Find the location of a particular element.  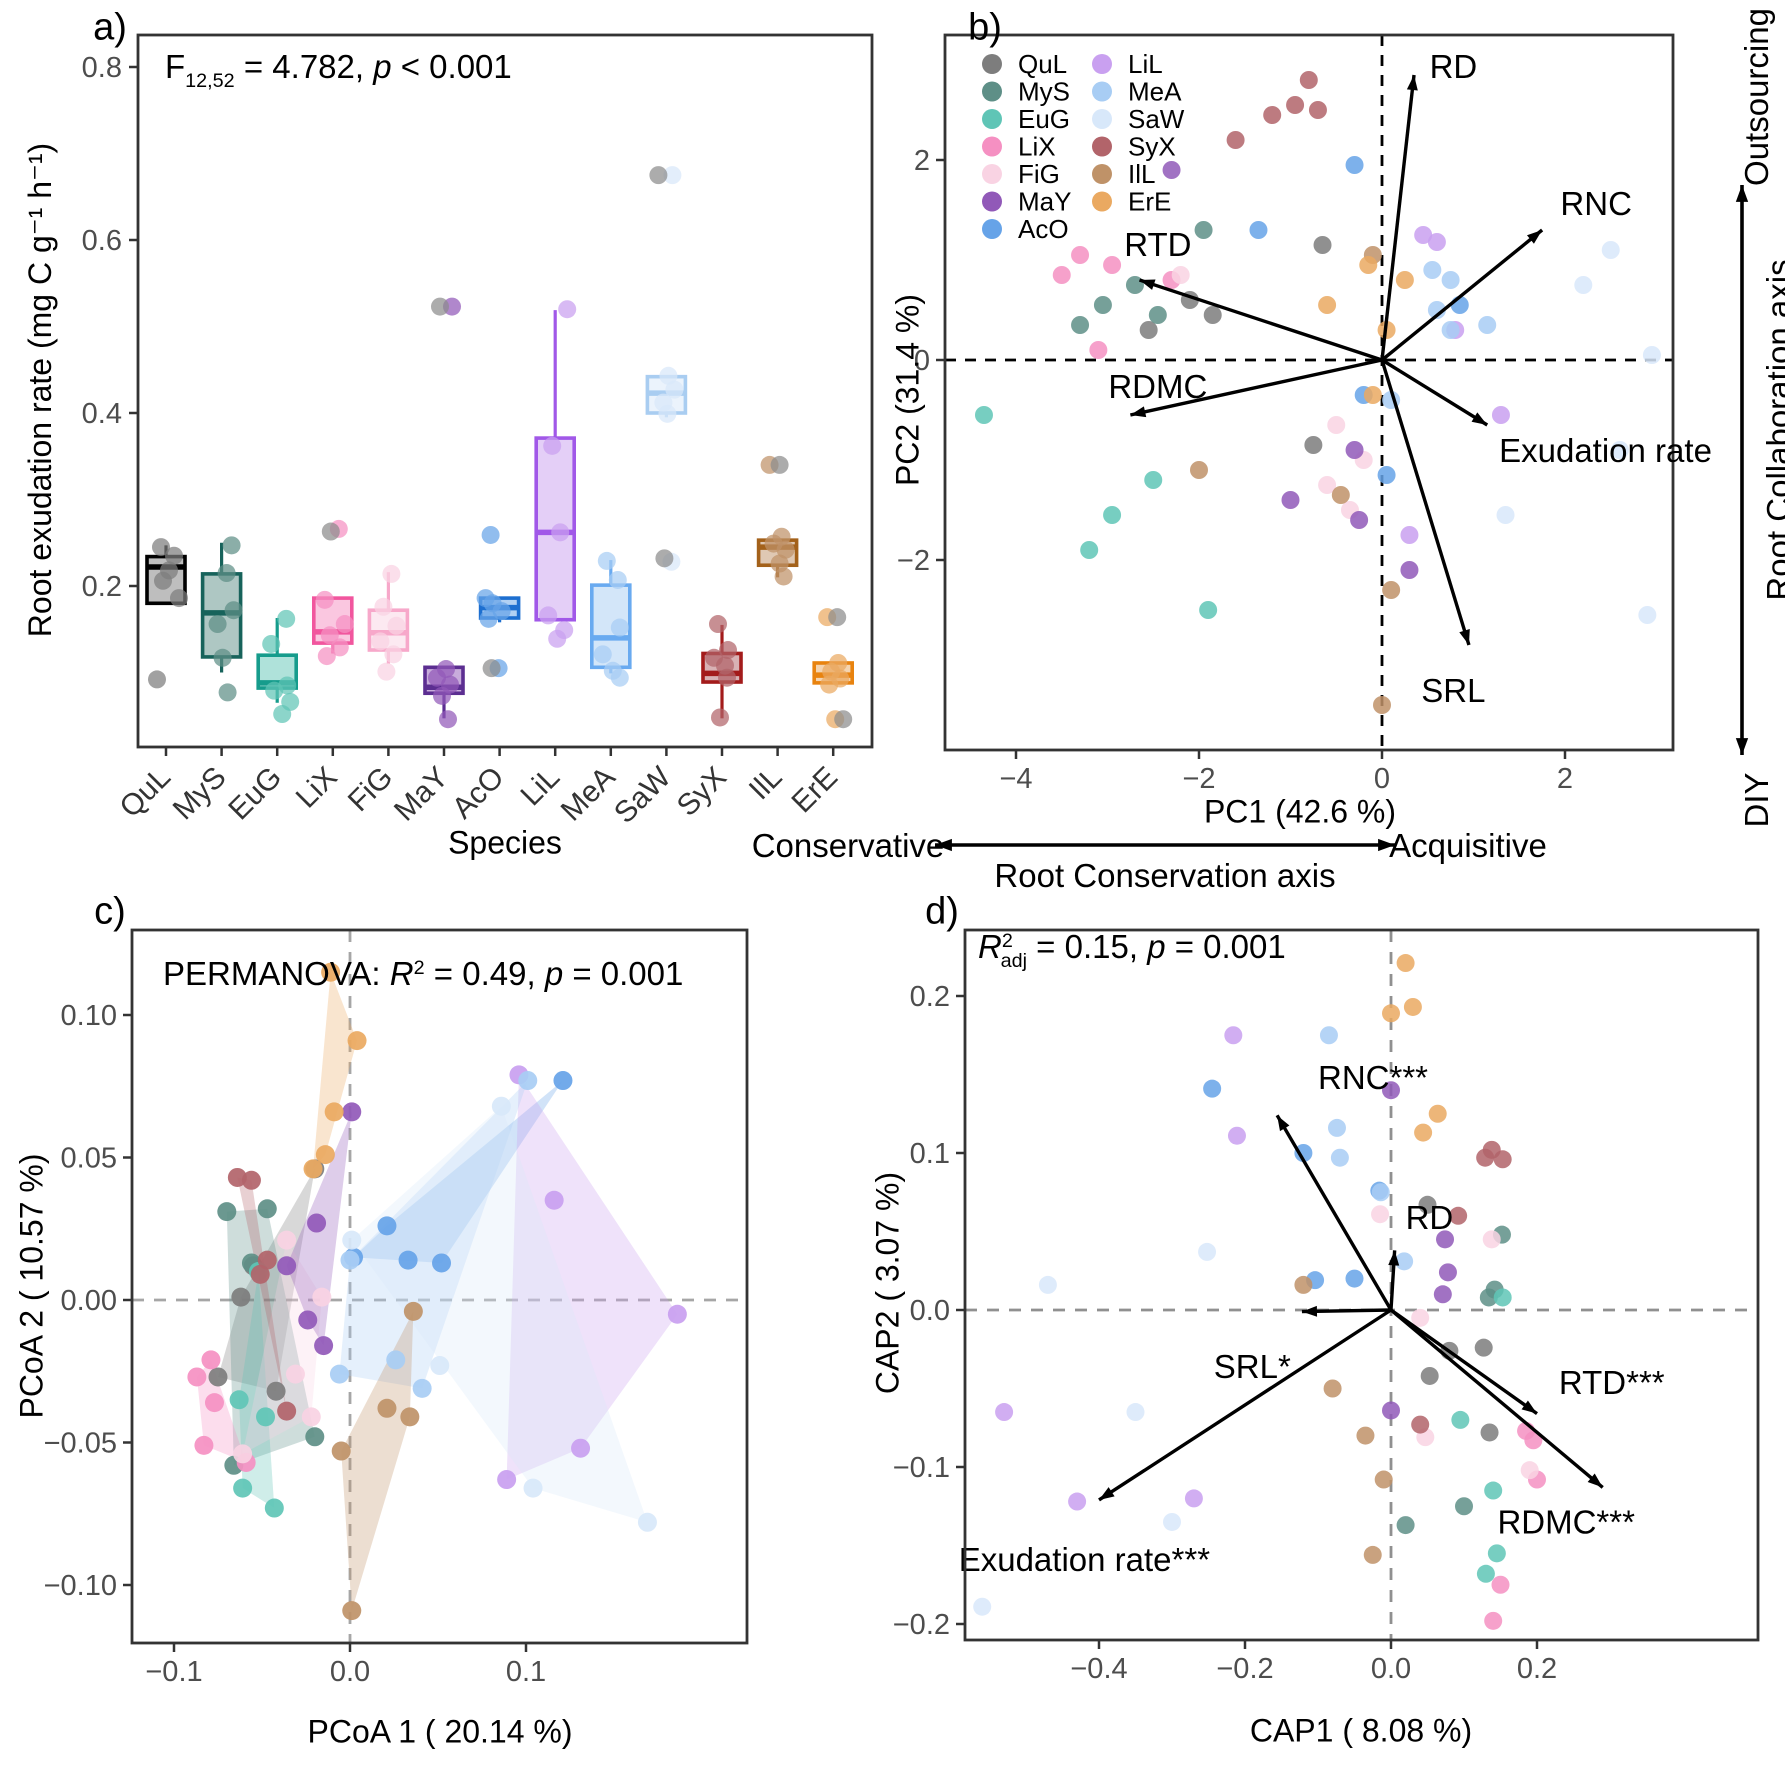

outsourcing-label: Outsourcing is located at coordinates (1756, 97).